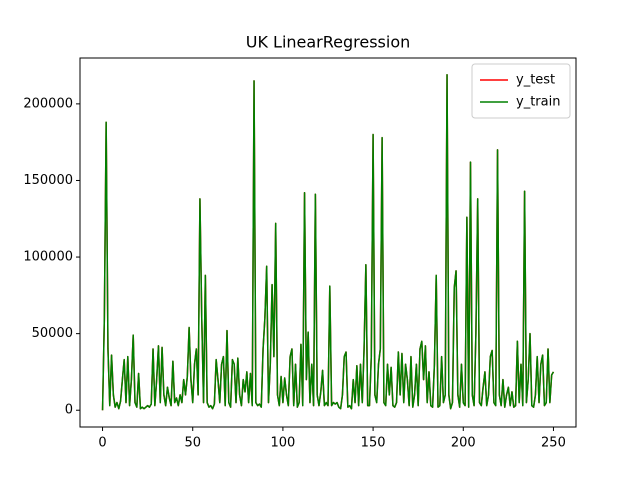 The width and height of the screenshot is (640, 480). Describe the element at coordinates (69, 410) in the screenshot. I see `y-tick-label: 0` at that location.